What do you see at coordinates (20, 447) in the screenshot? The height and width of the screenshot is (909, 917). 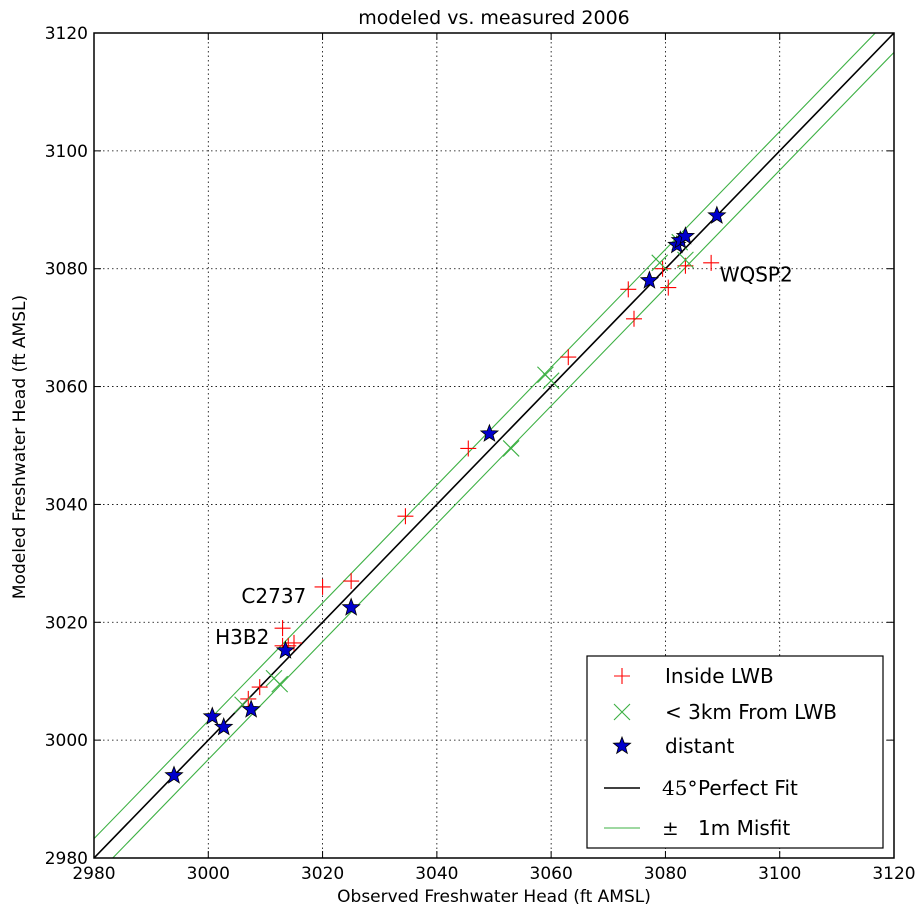 I see `y-axis-label: Modeled Freshwater Head (ft AMSL)` at bounding box center [20, 447].